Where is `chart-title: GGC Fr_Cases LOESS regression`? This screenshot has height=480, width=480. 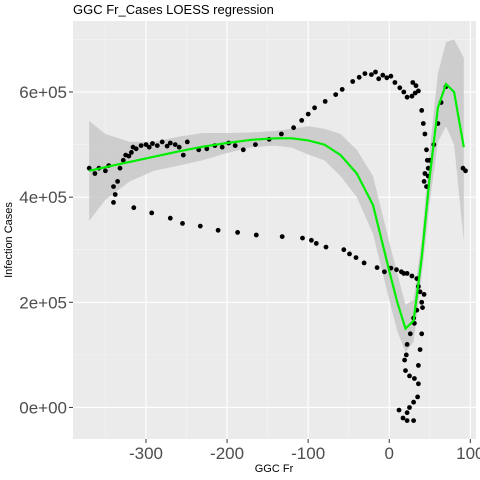 chart-title: GGC Fr_Cases LOESS regression is located at coordinates (173, 9).